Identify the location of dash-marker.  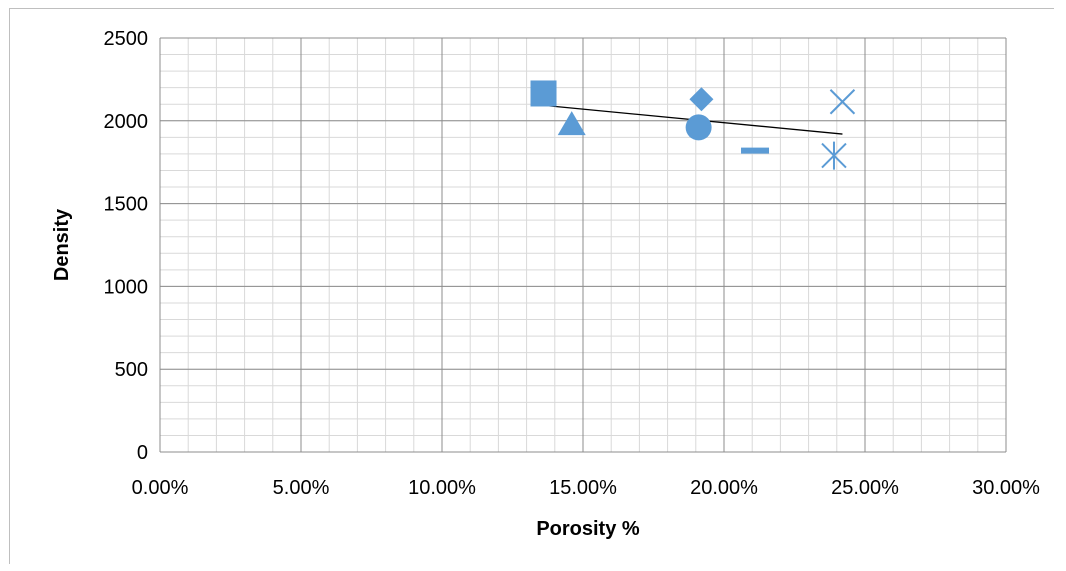
(755, 150).